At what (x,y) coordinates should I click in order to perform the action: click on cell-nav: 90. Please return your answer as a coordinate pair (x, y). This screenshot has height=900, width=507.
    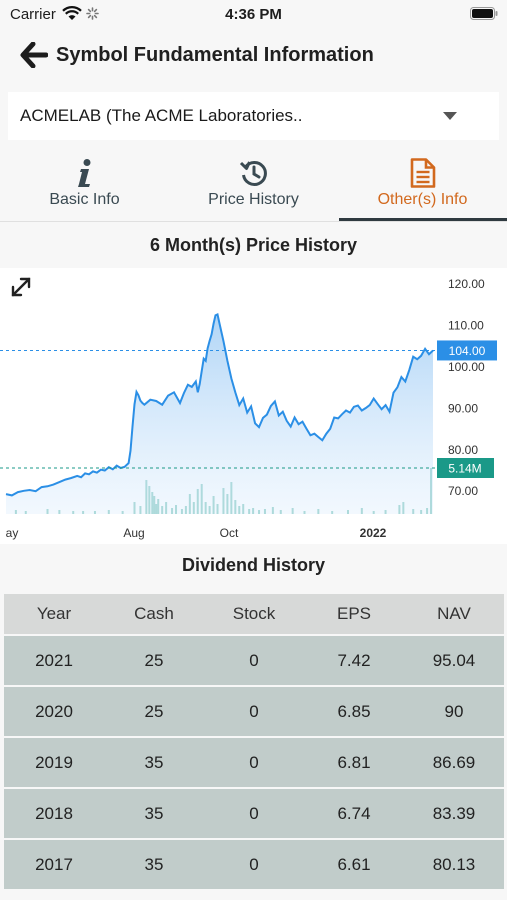
    Looking at the image, I should click on (454, 711).